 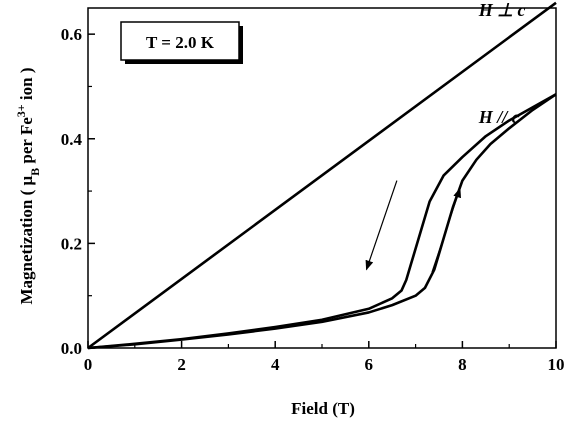 I want to click on x-tick-label: 6, so click(x=369, y=364).